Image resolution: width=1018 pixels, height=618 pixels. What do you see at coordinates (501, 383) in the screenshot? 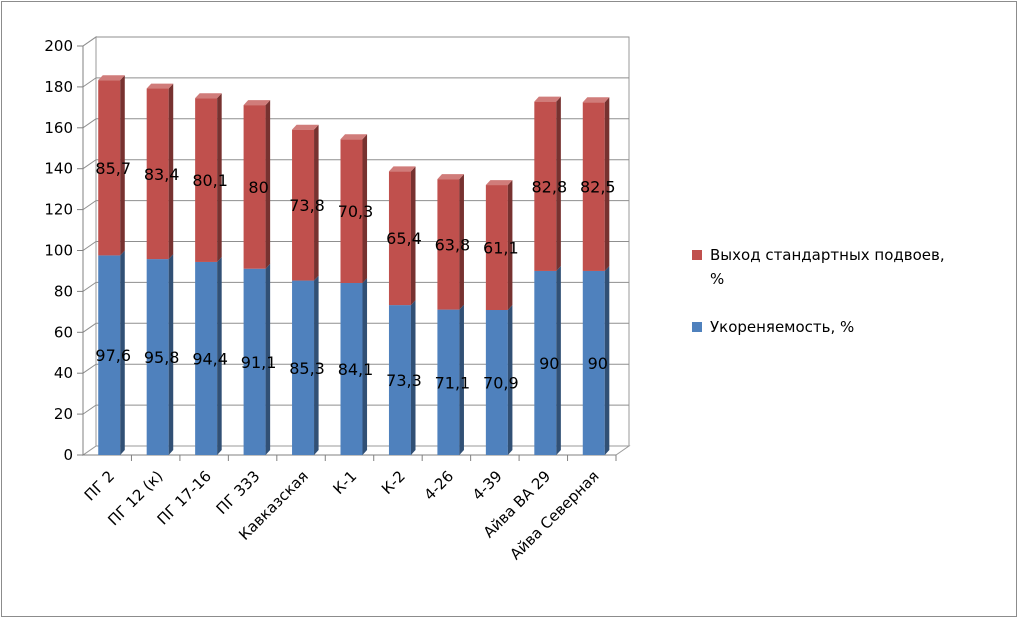
I see `data-label: 70,9` at bounding box center [501, 383].